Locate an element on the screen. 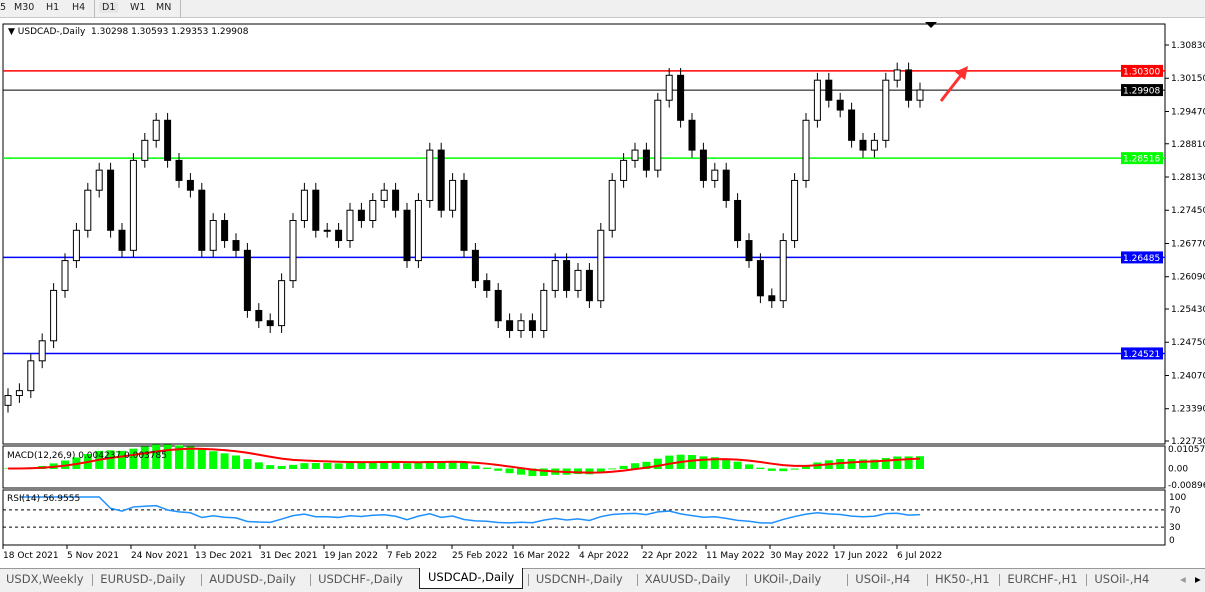 This screenshot has width=1205, height=592. tab-scroll-right-icon: ▸ is located at coordinates (1198, 579).